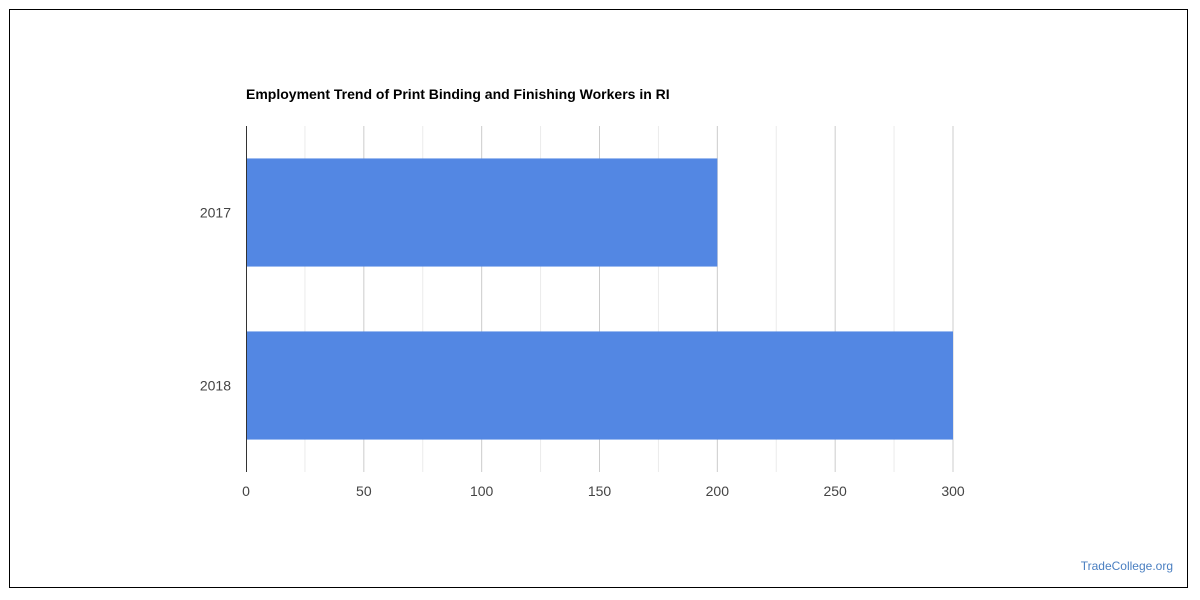  Describe the element at coordinates (599, 385) in the screenshot. I see `bar-2018` at that location.